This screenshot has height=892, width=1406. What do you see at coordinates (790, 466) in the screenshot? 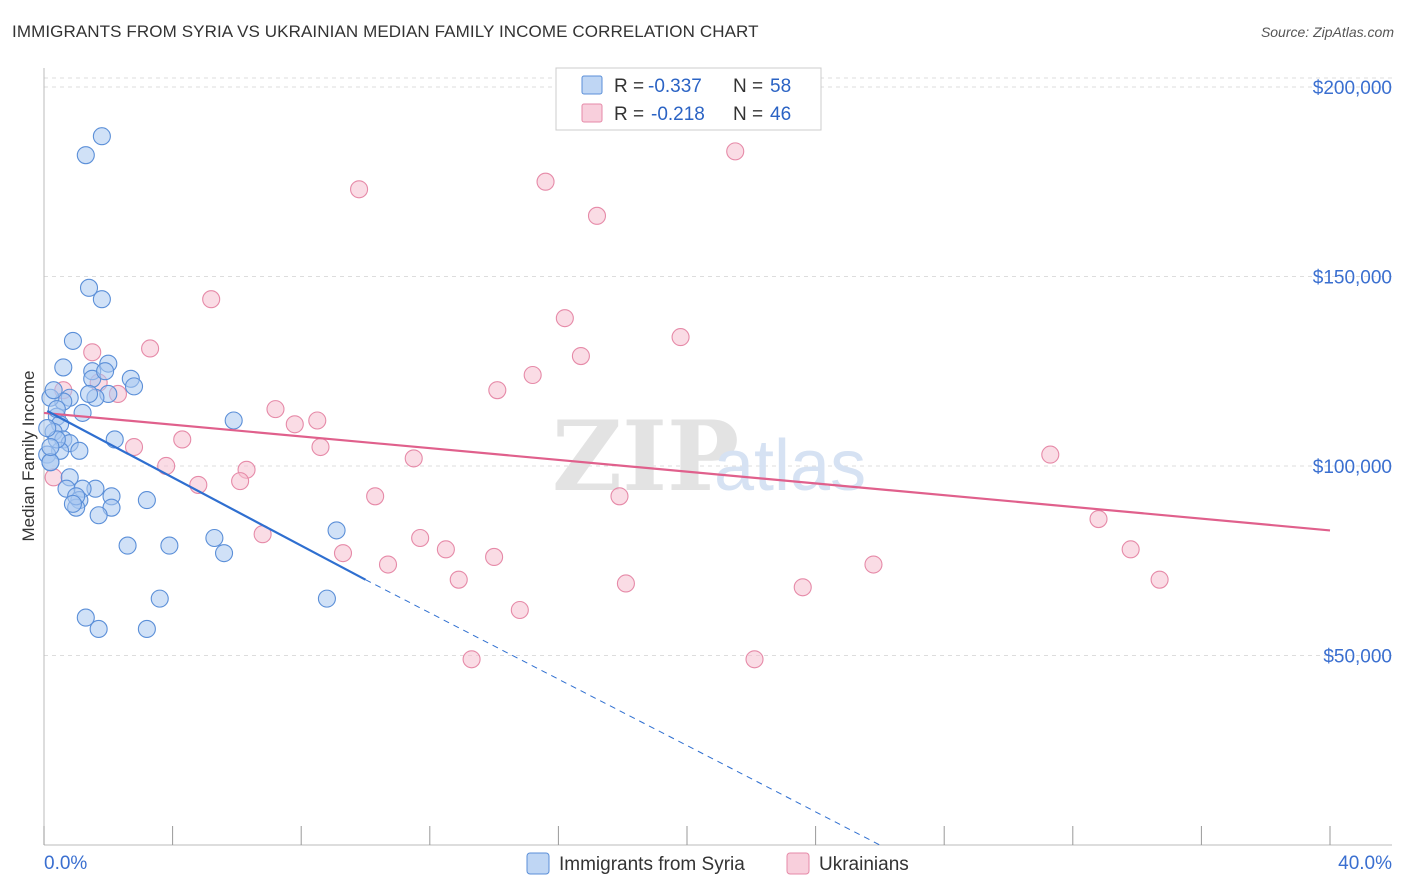
I see `watermark-atlas: atlas` at bounding box center [790, 466].